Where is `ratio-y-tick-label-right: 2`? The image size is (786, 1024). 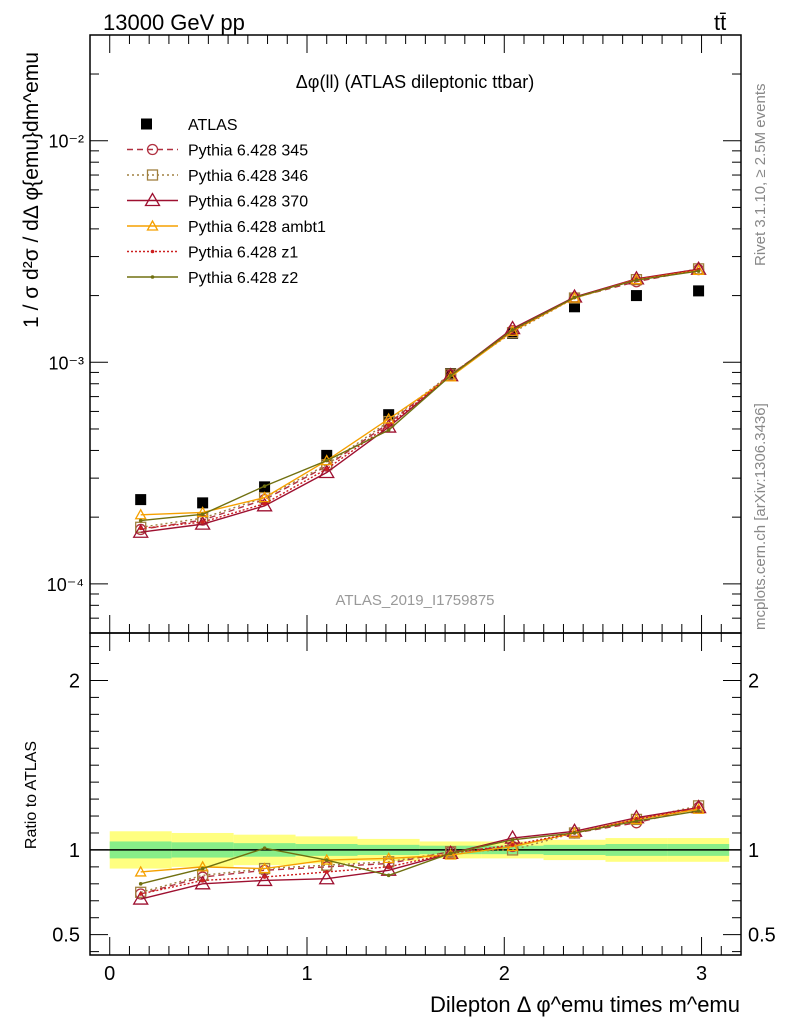
ratio-y-tick-label-right: 2 is located at coordinates (753, 681).